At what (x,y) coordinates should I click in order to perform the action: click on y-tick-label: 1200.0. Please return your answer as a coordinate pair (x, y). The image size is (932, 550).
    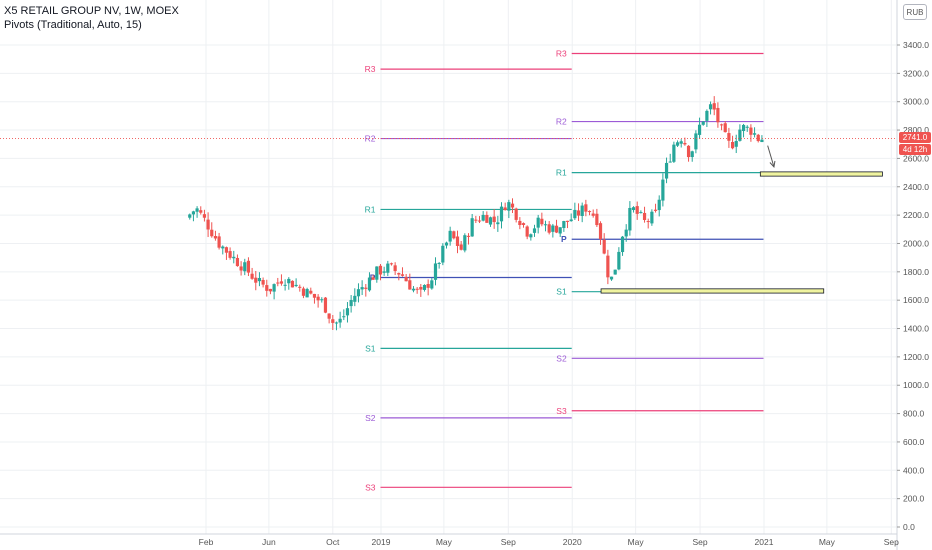
    Looking at the image, I should click on (916, 357).